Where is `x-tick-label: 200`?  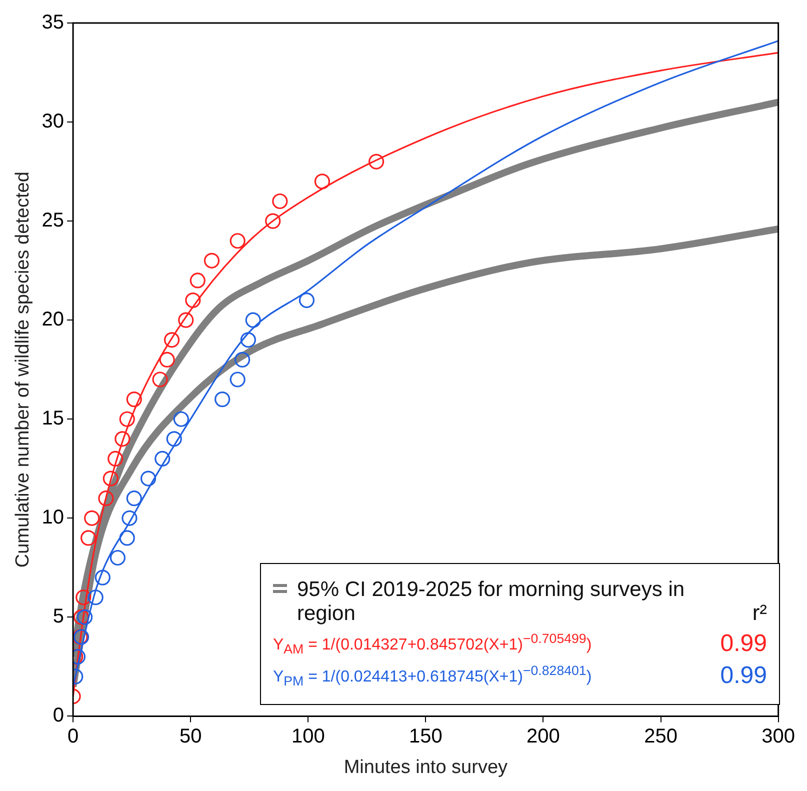
x-tick-label: 200 is located at coordinates (543, 737).